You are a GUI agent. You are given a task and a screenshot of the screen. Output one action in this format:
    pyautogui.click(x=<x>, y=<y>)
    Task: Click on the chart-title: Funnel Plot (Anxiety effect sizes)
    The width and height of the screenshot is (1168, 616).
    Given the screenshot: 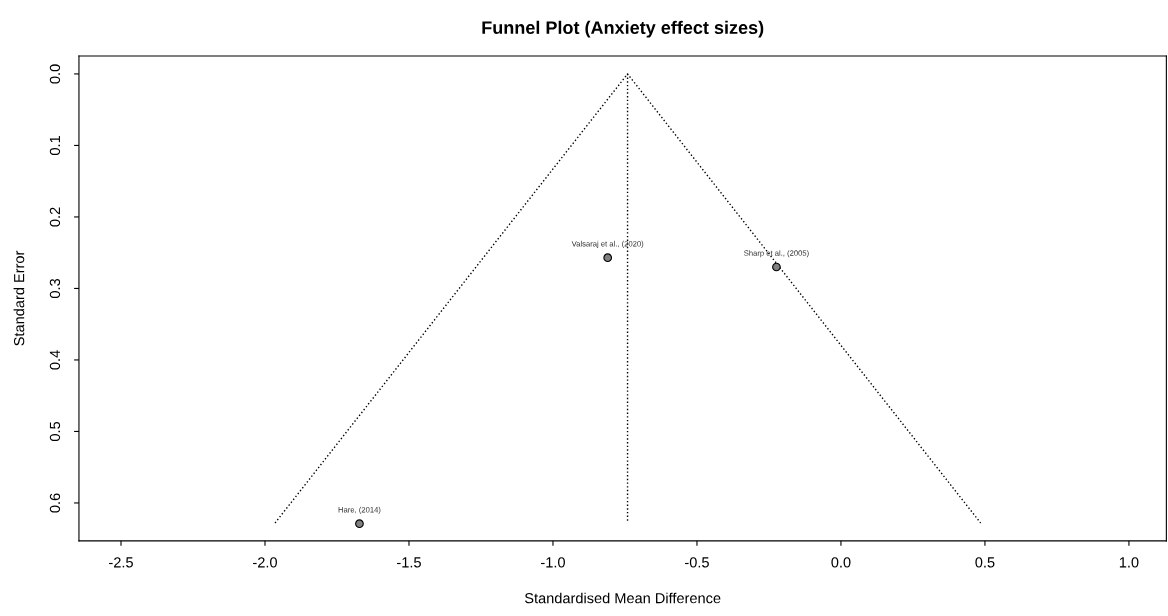 What is the action you would take?
    pyautogui.click(x=623, y=29)
    